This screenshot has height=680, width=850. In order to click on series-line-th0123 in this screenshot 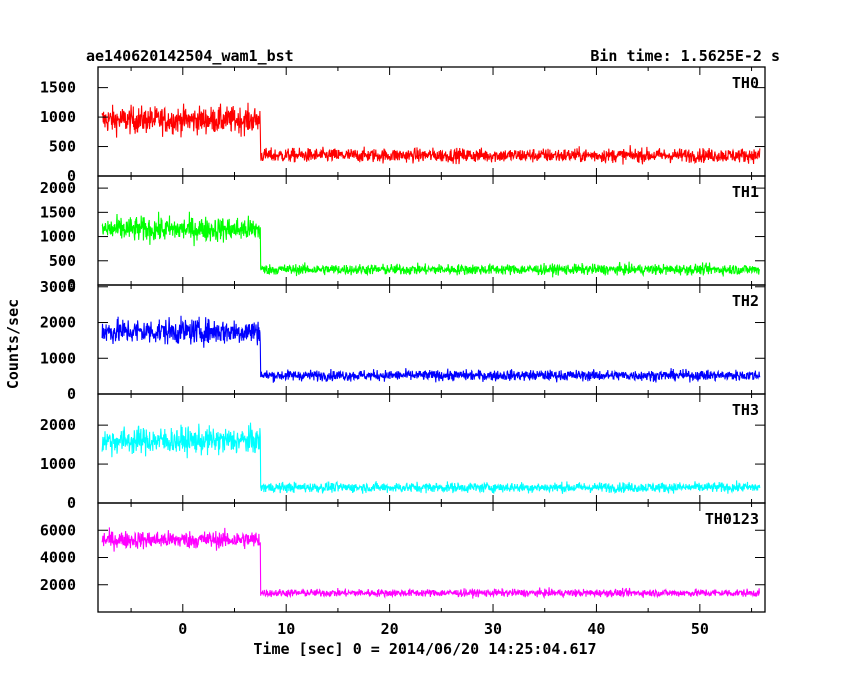, I will do `click(431, 563)`.